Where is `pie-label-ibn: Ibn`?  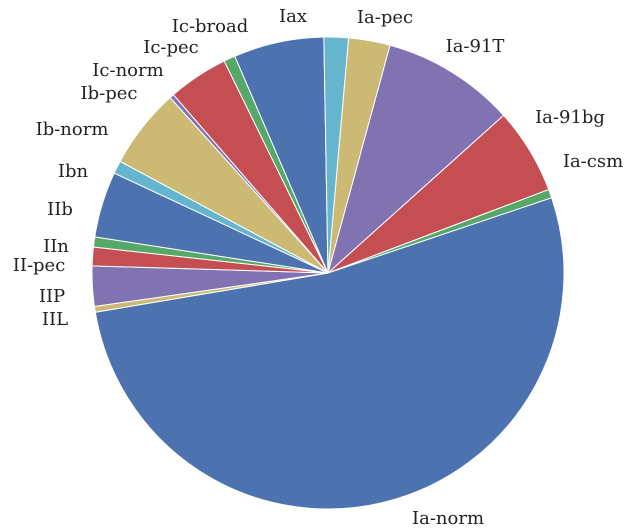
pie-label-ibn: Ibn is located at coordinates (73, 171).